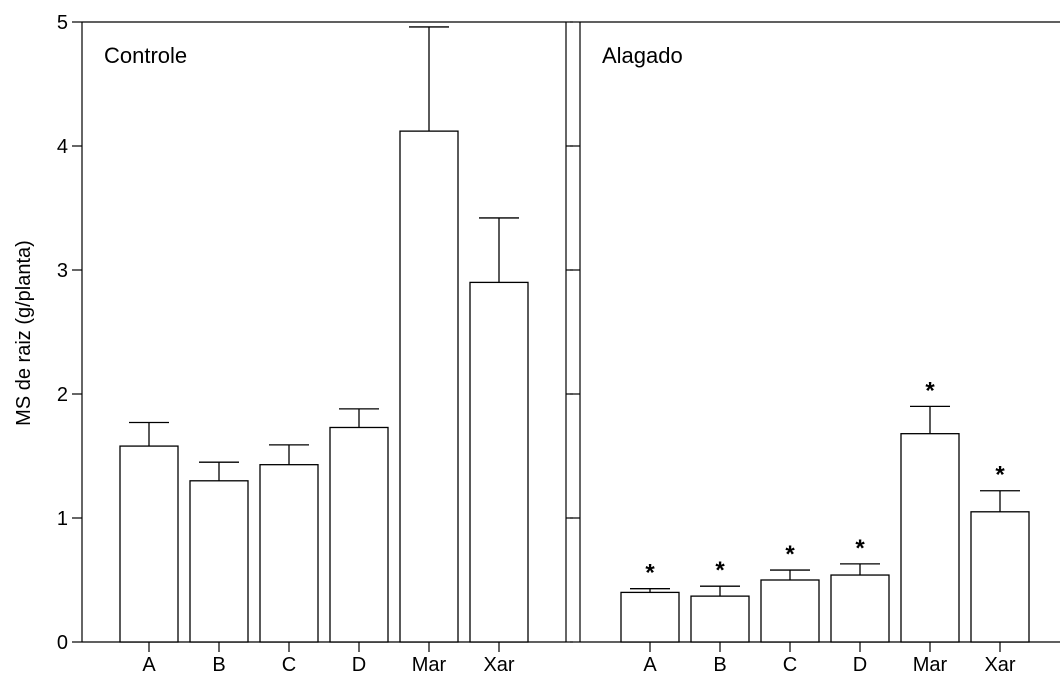 This screenshot has width=1060, height=675. I want to click on y-tick-label: 1, so click(62, 519).